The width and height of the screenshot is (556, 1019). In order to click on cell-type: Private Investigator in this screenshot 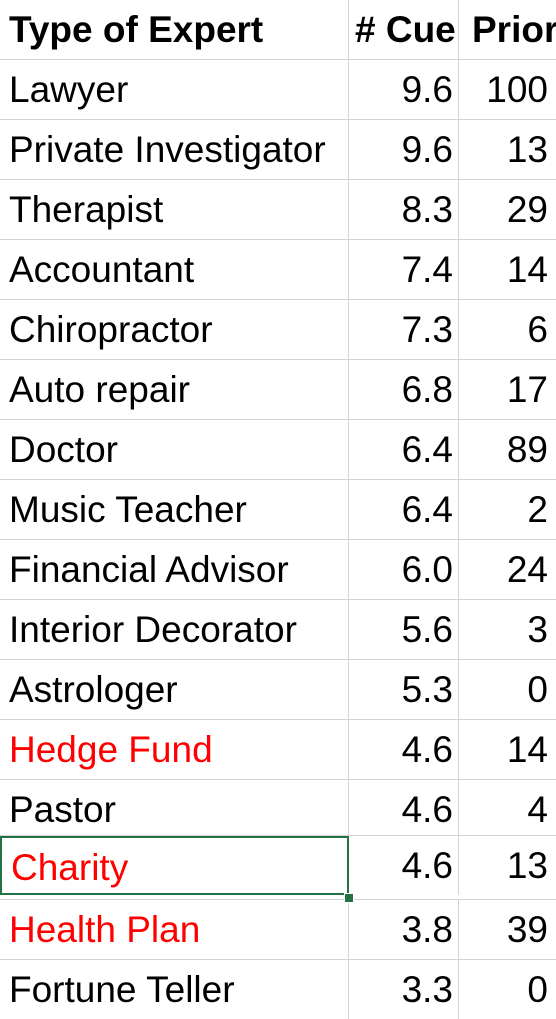, I will do `click(174, 149)`.